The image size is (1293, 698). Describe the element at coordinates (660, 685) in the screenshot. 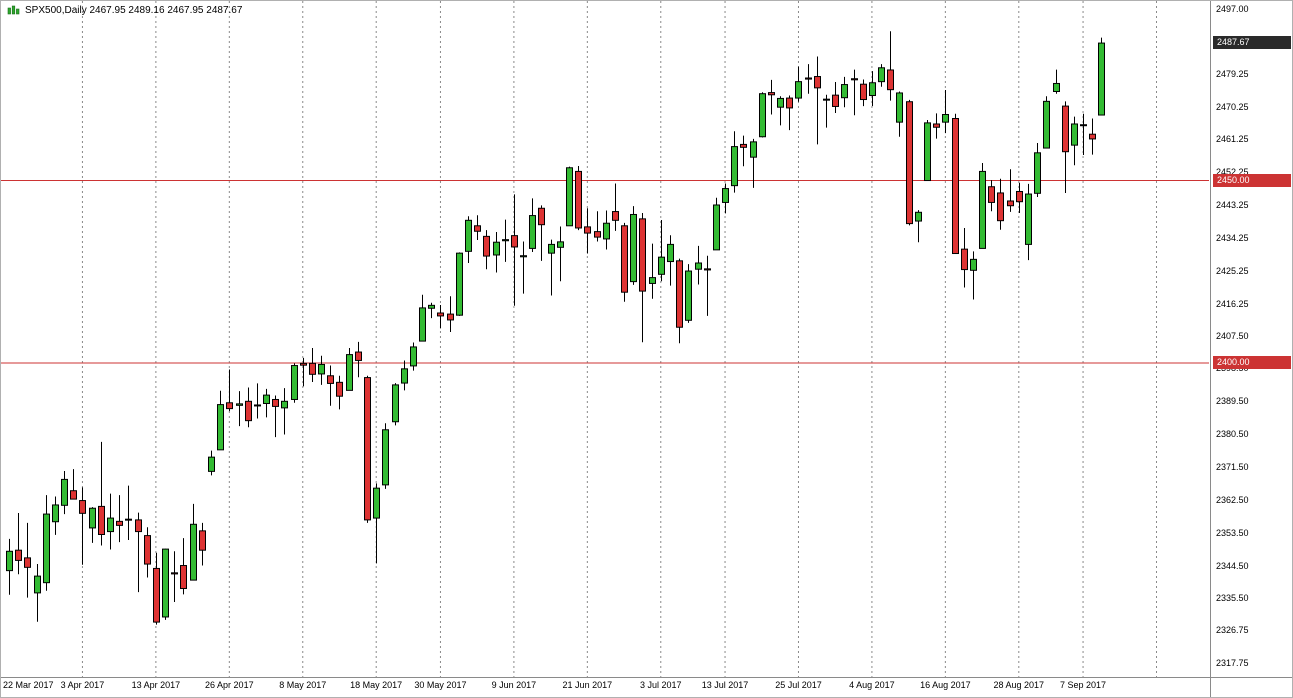

I see `time-axis-label: 3 Jul 2017` at that location.